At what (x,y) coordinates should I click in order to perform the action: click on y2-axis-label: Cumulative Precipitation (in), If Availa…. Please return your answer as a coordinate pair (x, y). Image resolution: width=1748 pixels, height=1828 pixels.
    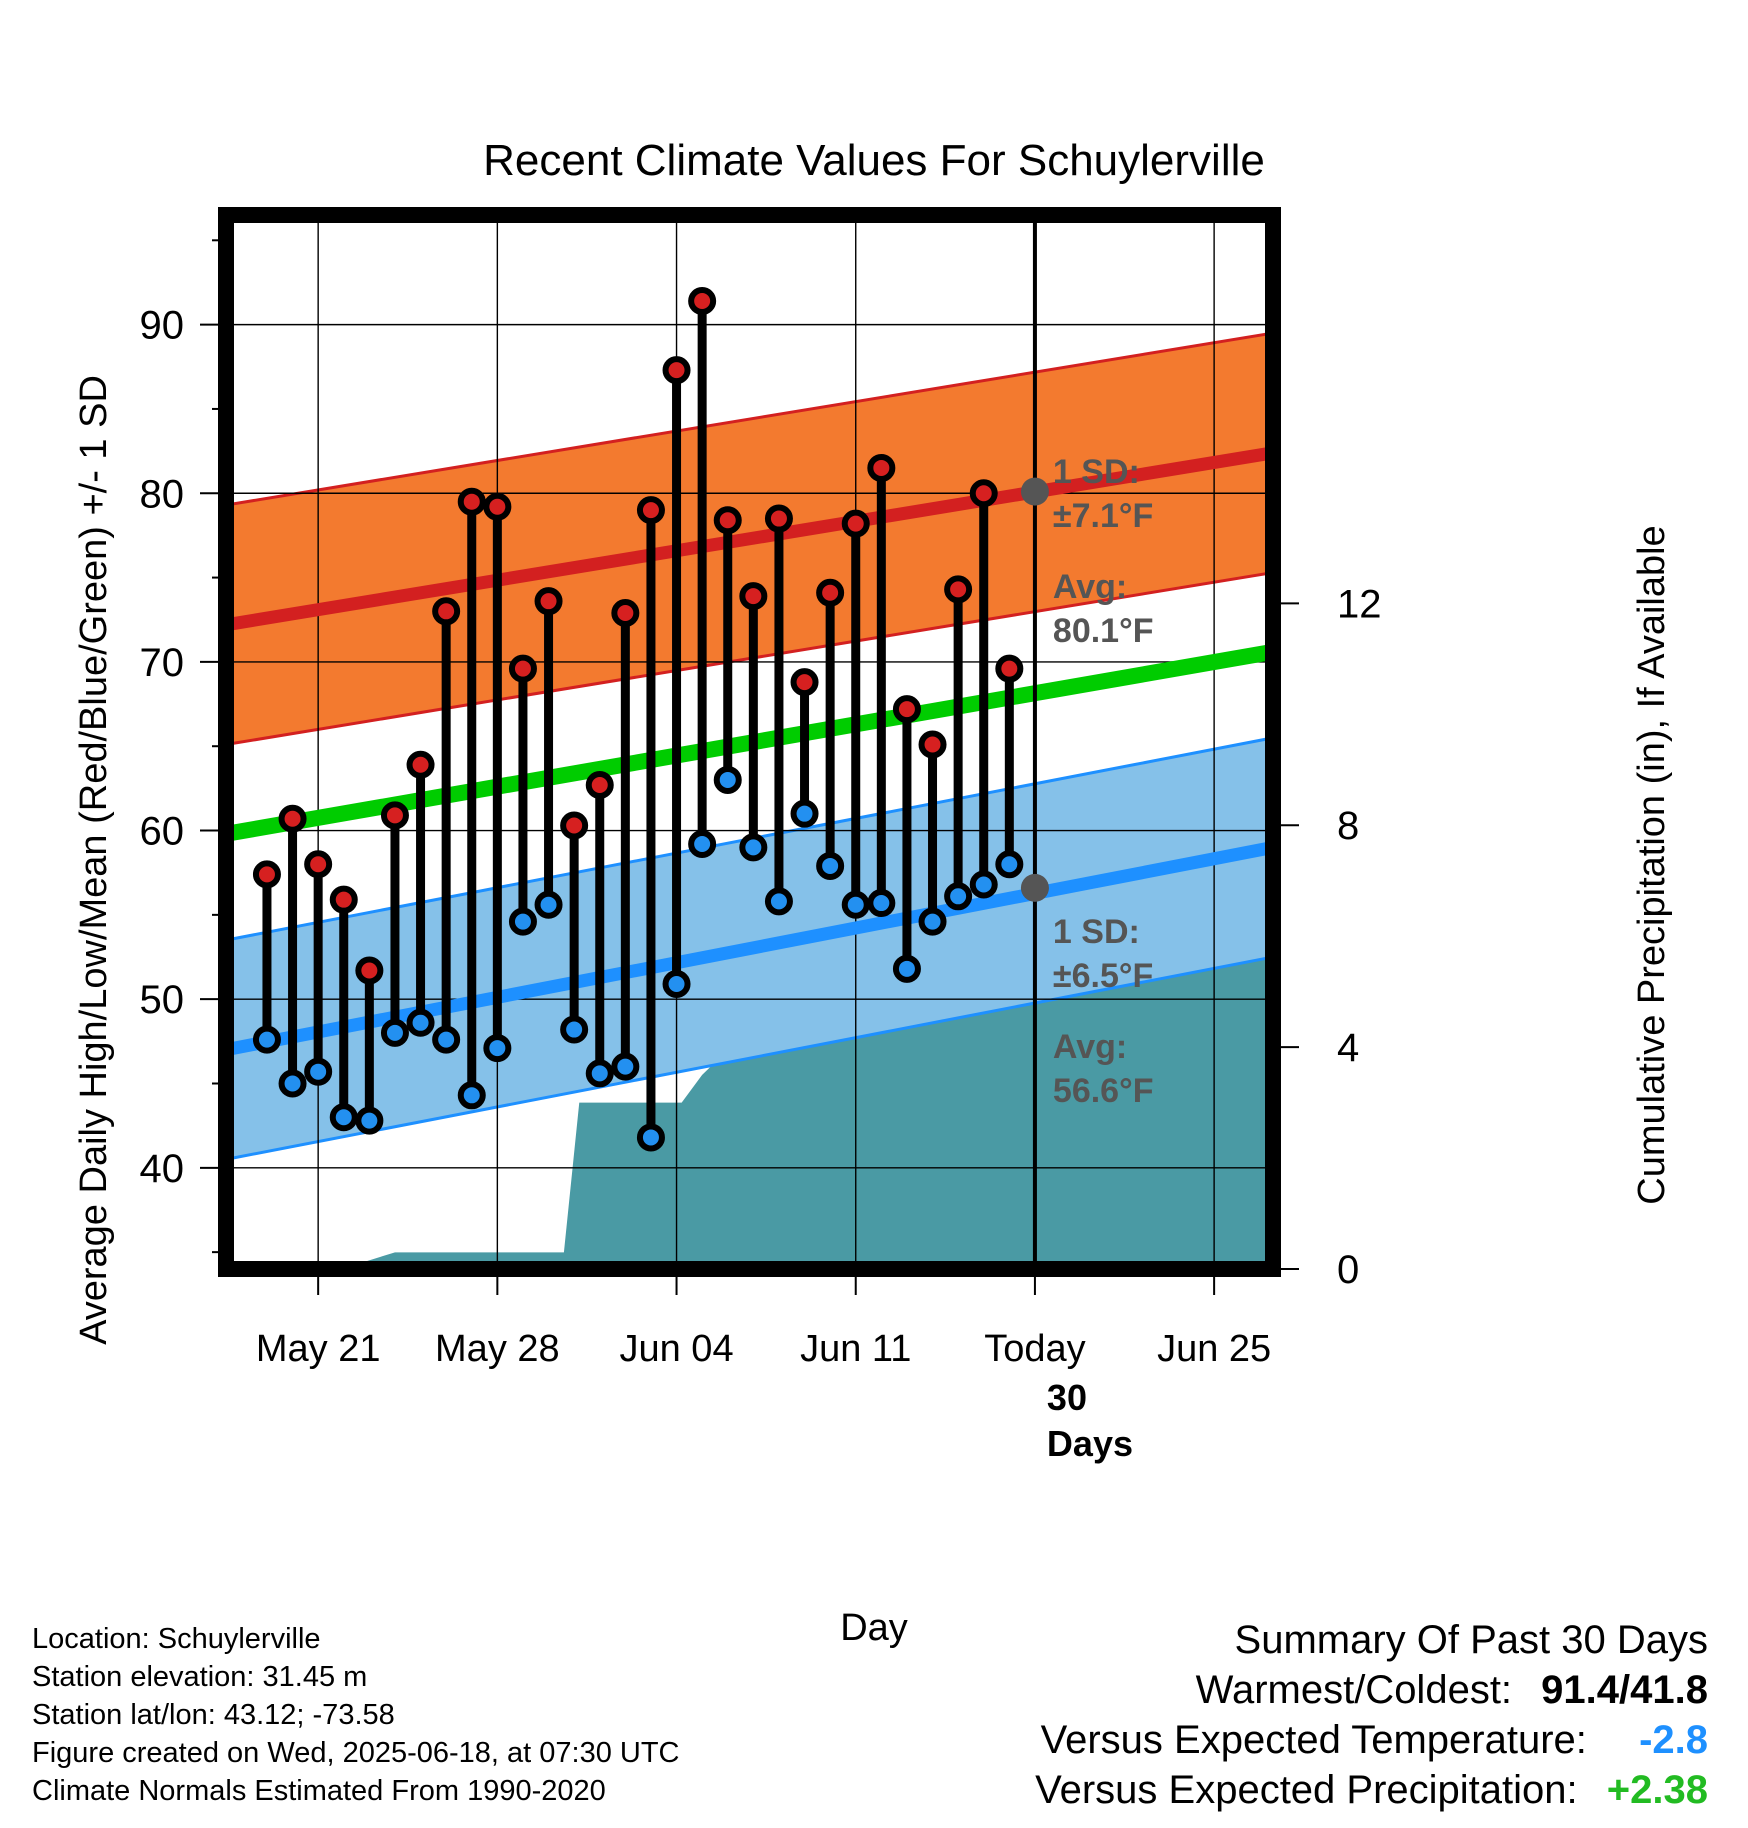
    Looking at the image, I should click on (1652, 864).